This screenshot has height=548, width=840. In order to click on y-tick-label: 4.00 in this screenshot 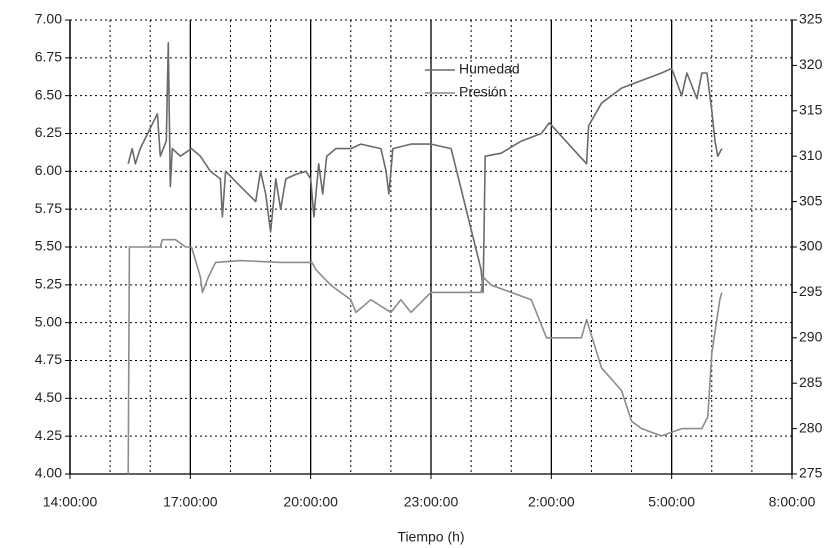, I will do `click(48, 473)`.